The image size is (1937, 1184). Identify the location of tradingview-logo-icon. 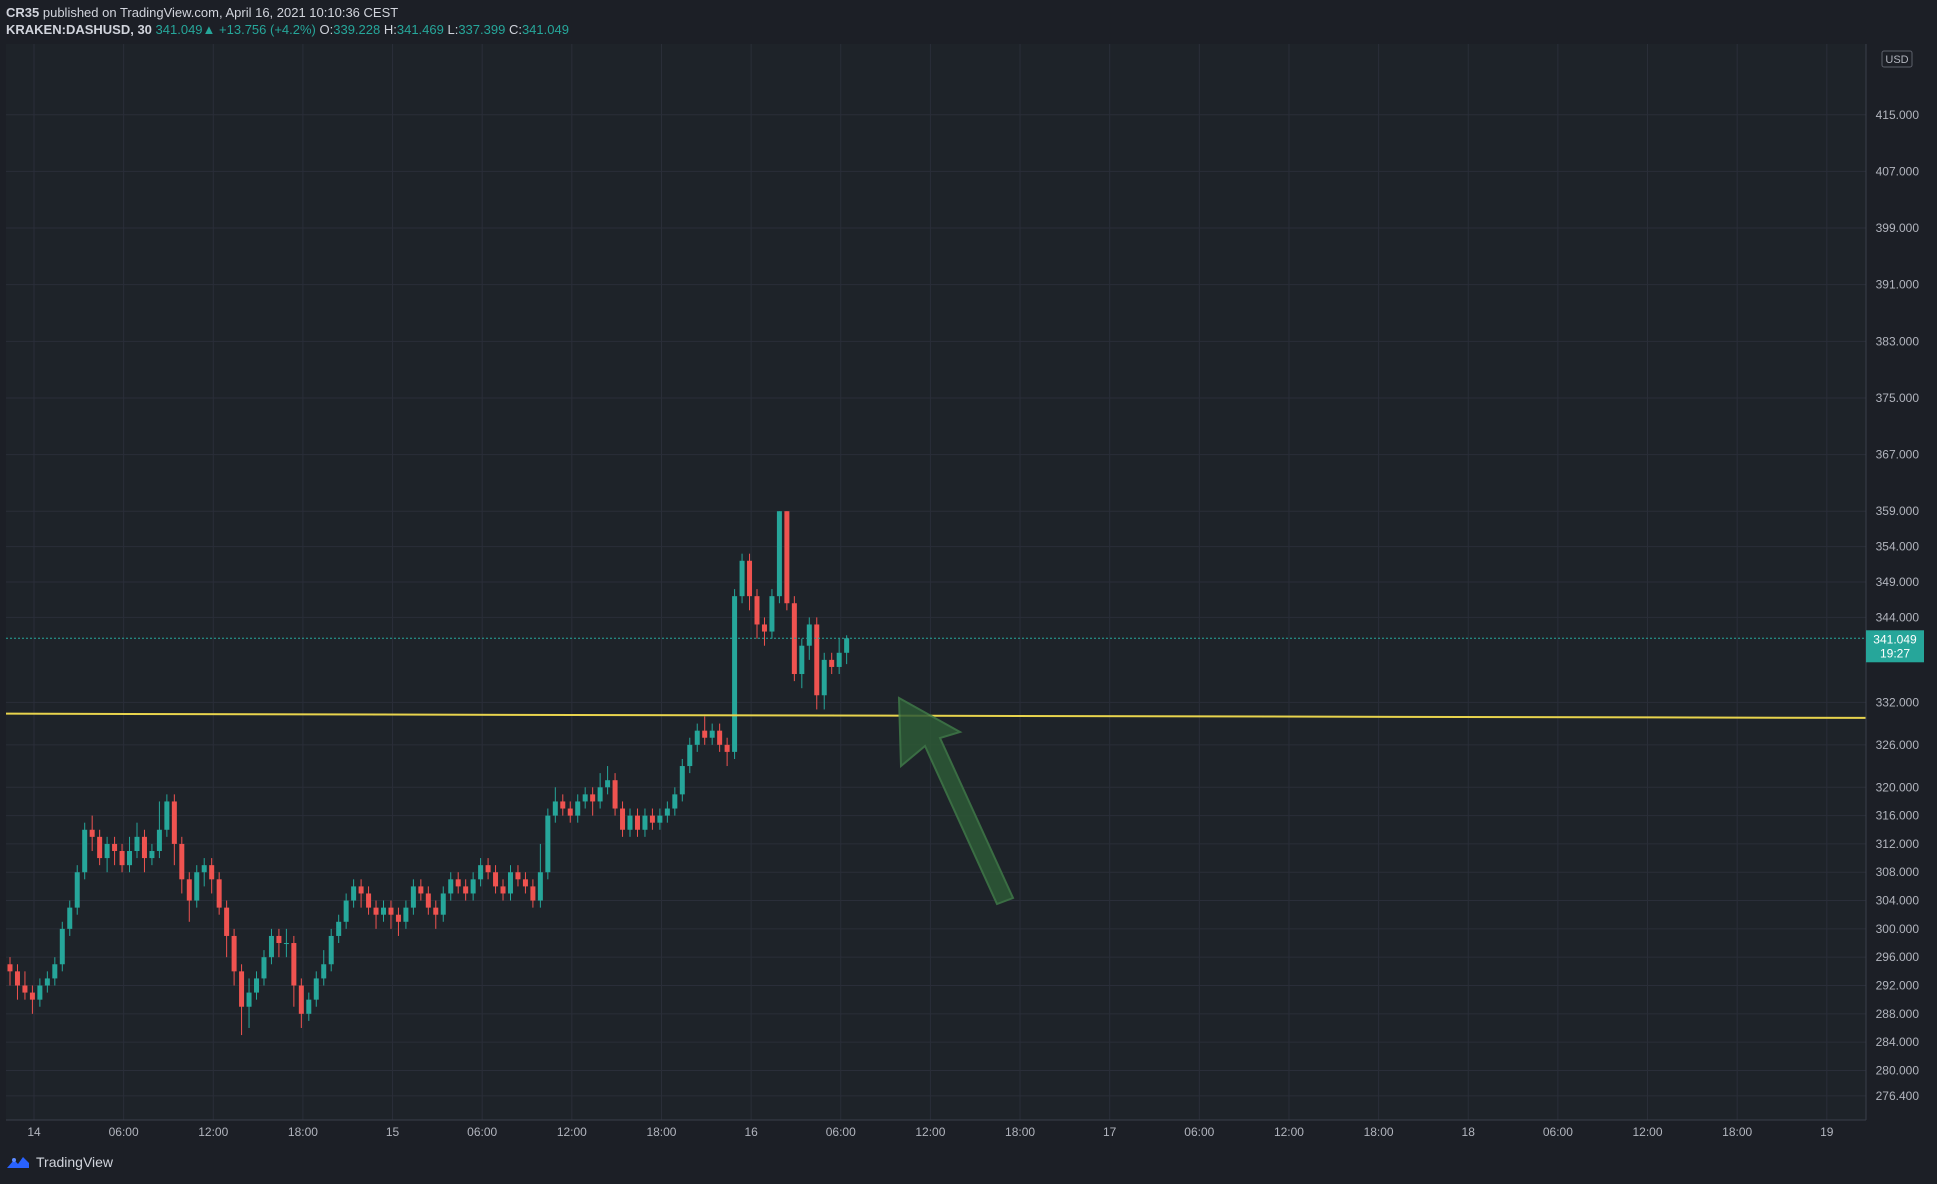
(18, 1162).